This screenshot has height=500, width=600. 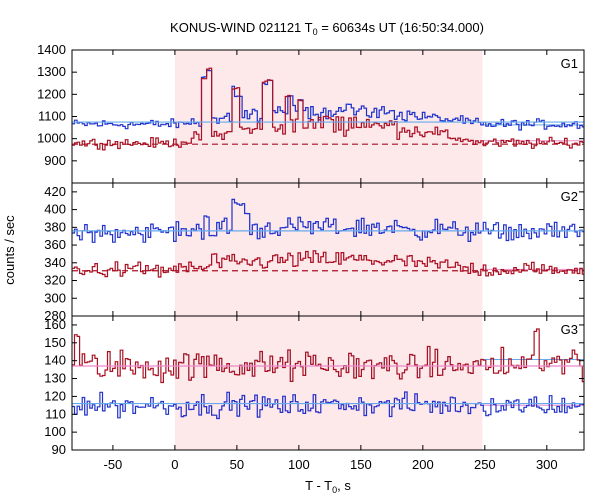 I want to click on y-tick-label-g2-380: 380, so click(x=55, y=226).